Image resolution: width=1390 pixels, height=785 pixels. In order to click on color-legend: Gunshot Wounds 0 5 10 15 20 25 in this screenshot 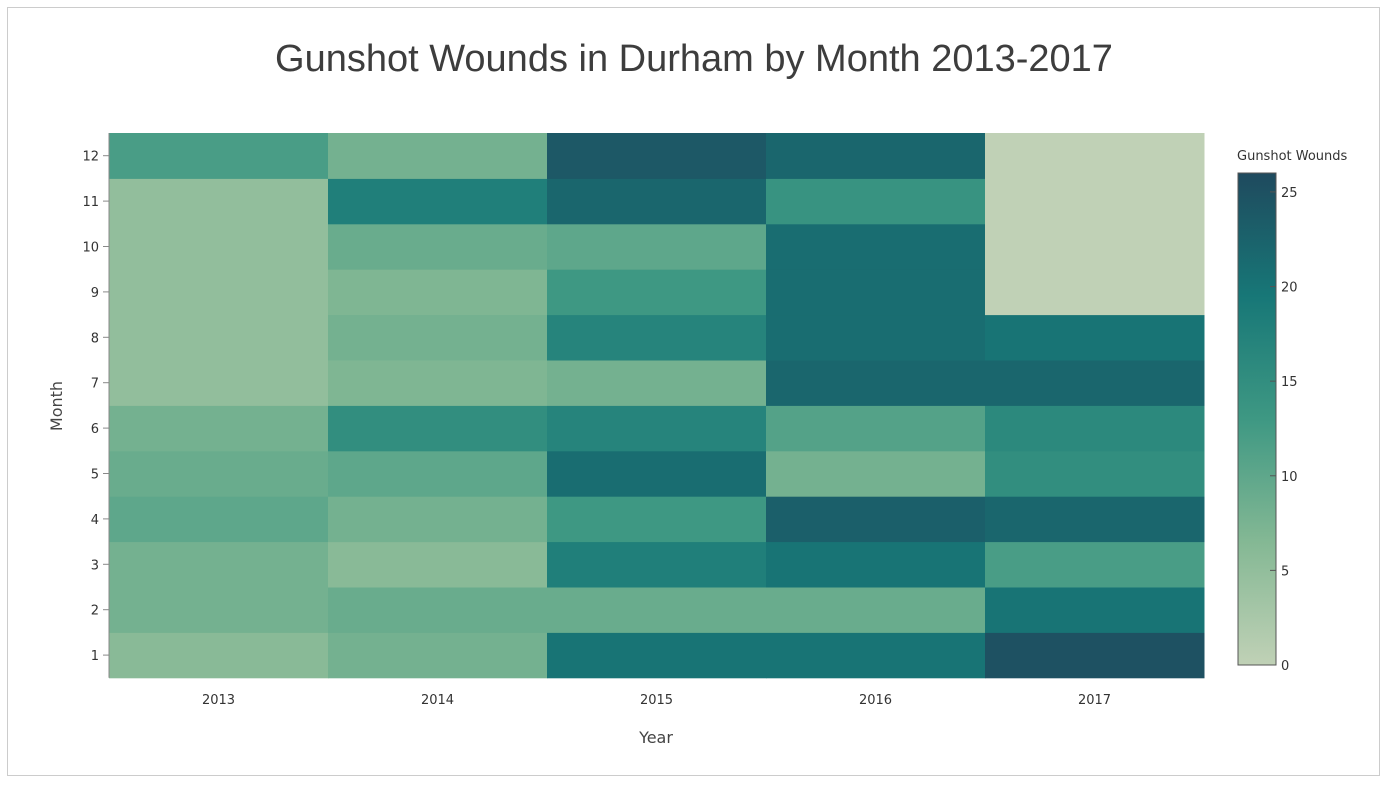, I will do `click(1292, 411)`.